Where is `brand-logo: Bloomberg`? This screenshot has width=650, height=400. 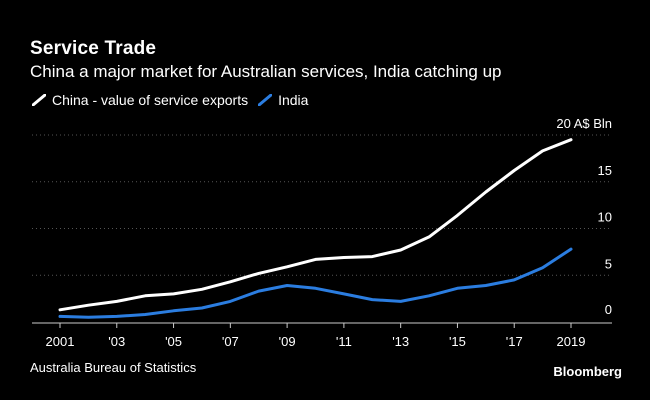
brand-logo: Bloomberg is located at coordinates (587, 371).